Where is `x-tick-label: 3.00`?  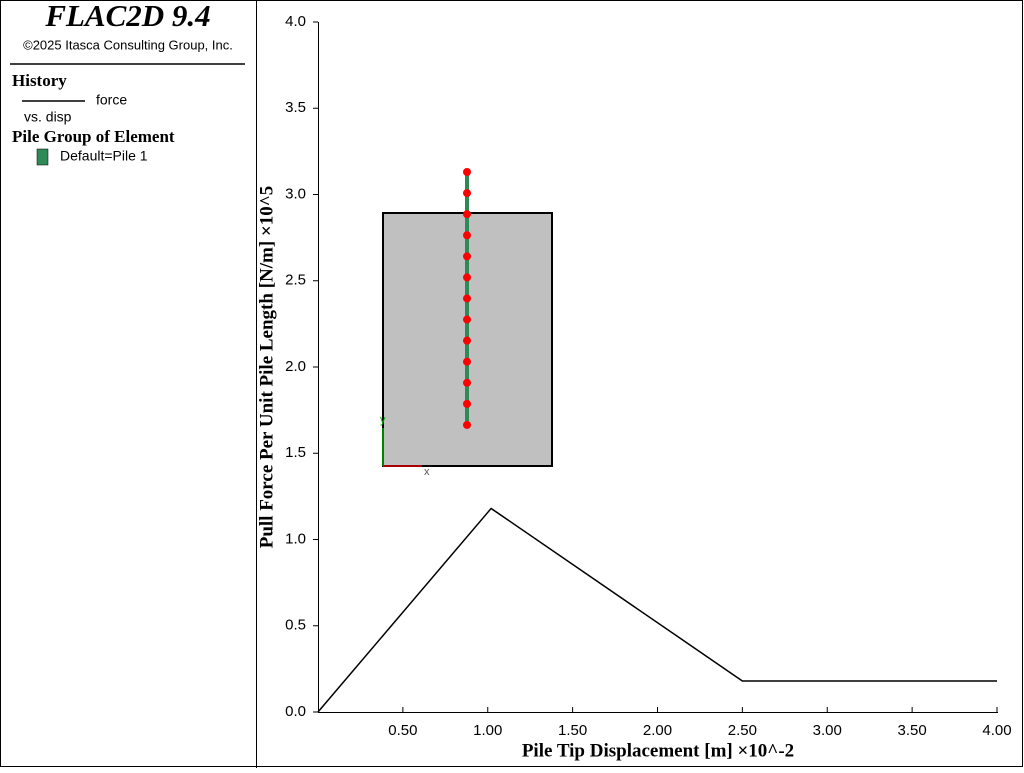
x-tick-label: 3.00 is located at coordinates (827, 730).